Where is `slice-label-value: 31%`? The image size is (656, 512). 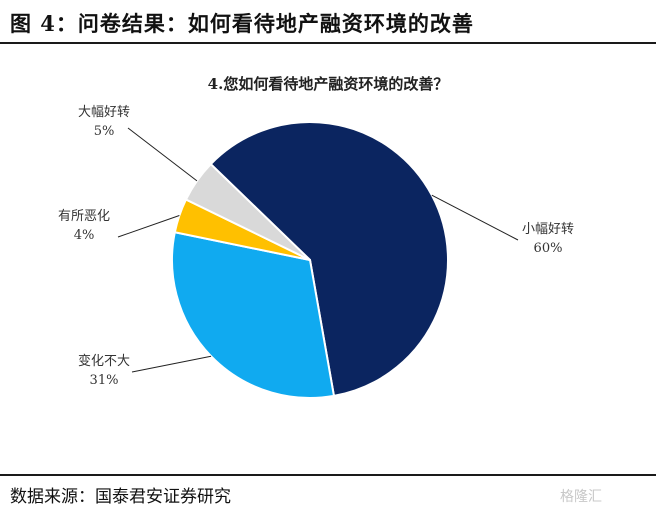
slice-label-value: 31% is located at coordinates (104, 380).